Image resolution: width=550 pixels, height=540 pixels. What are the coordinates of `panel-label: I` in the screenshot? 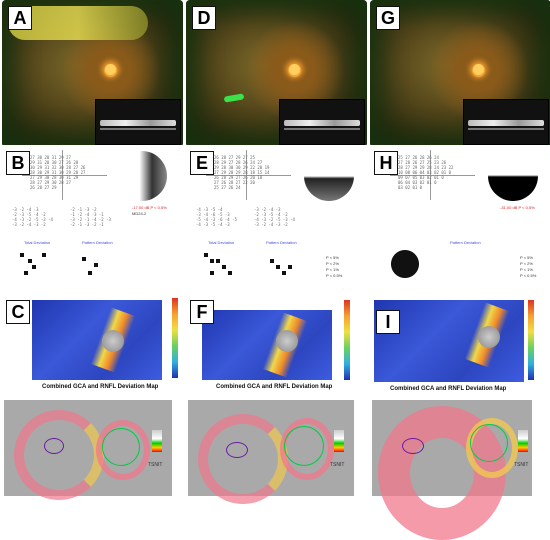 It's located at (388, 322).